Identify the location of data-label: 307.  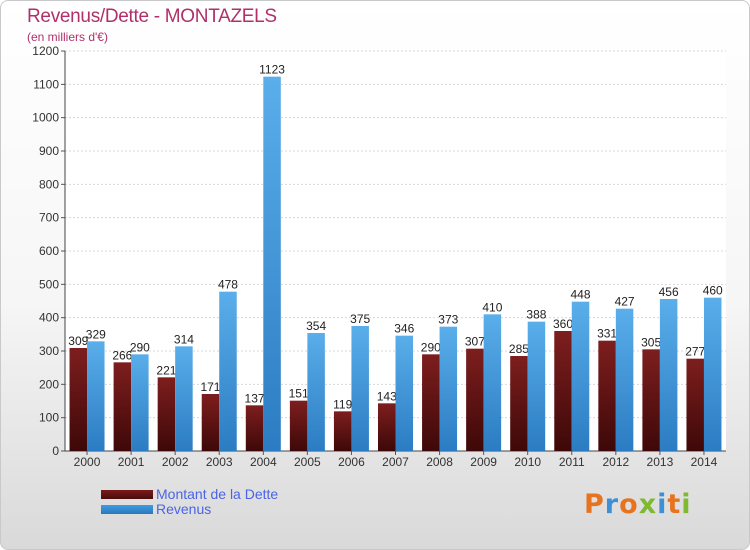
(475, 342).